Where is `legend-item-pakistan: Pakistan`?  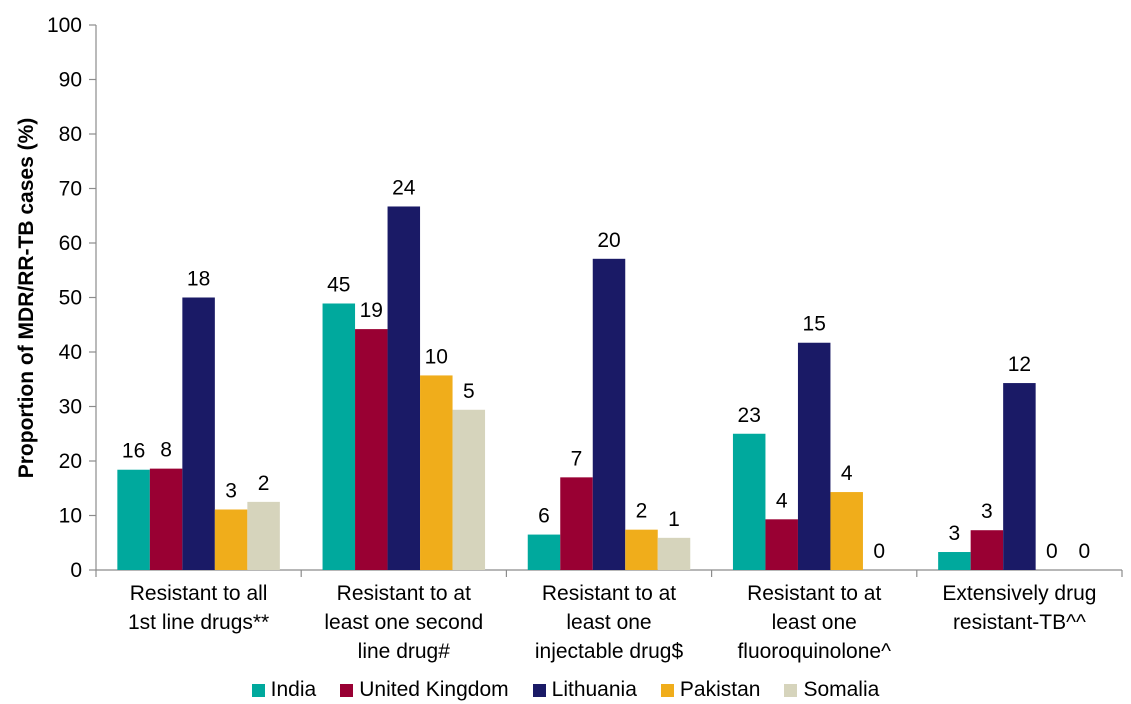 legend-item-pakistan: Pakistan is located at coordinates (710, 690).